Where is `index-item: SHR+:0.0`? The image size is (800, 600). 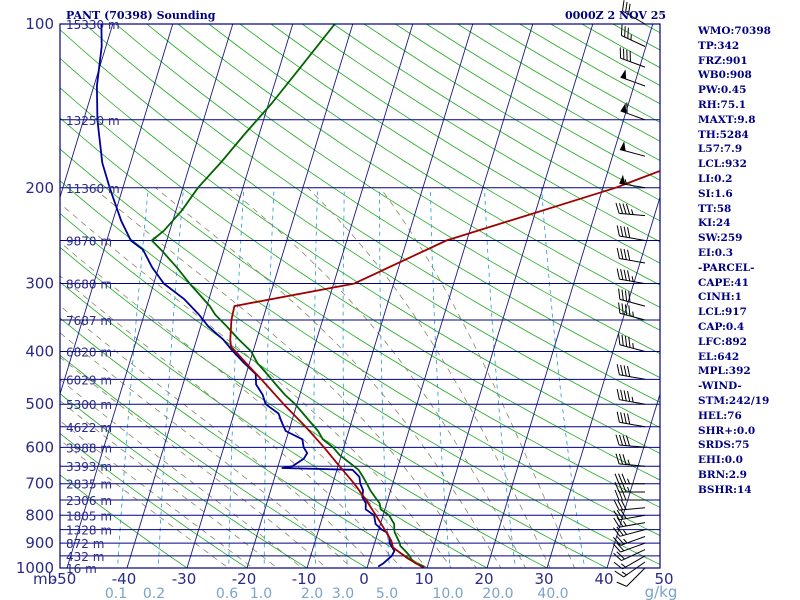
index-item: SHR+:0.0 is located at coordinates (727, 430).